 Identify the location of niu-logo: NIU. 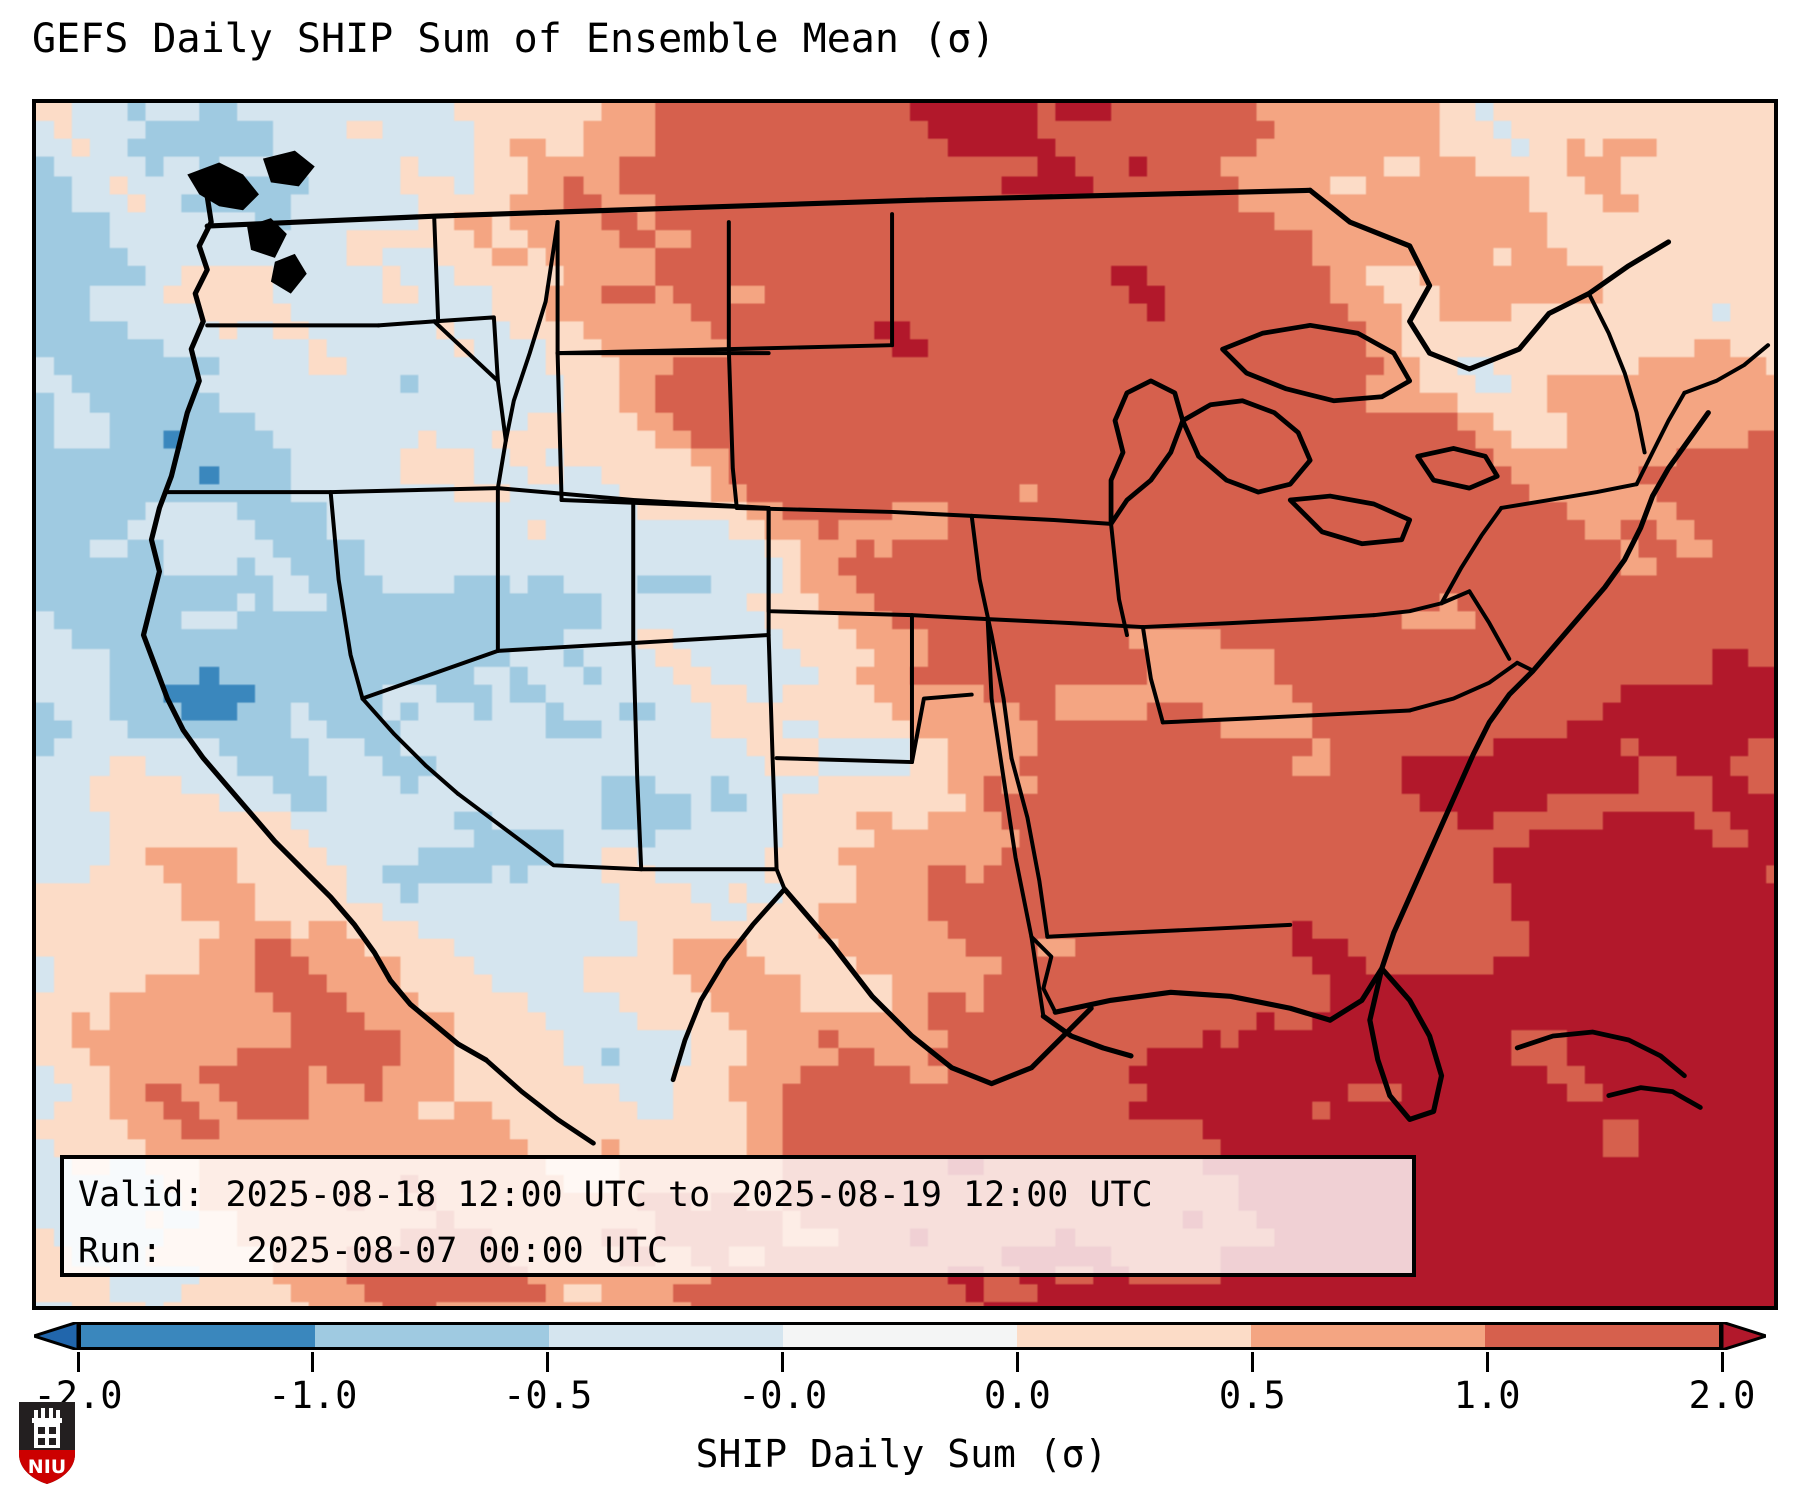
(47, 1443).